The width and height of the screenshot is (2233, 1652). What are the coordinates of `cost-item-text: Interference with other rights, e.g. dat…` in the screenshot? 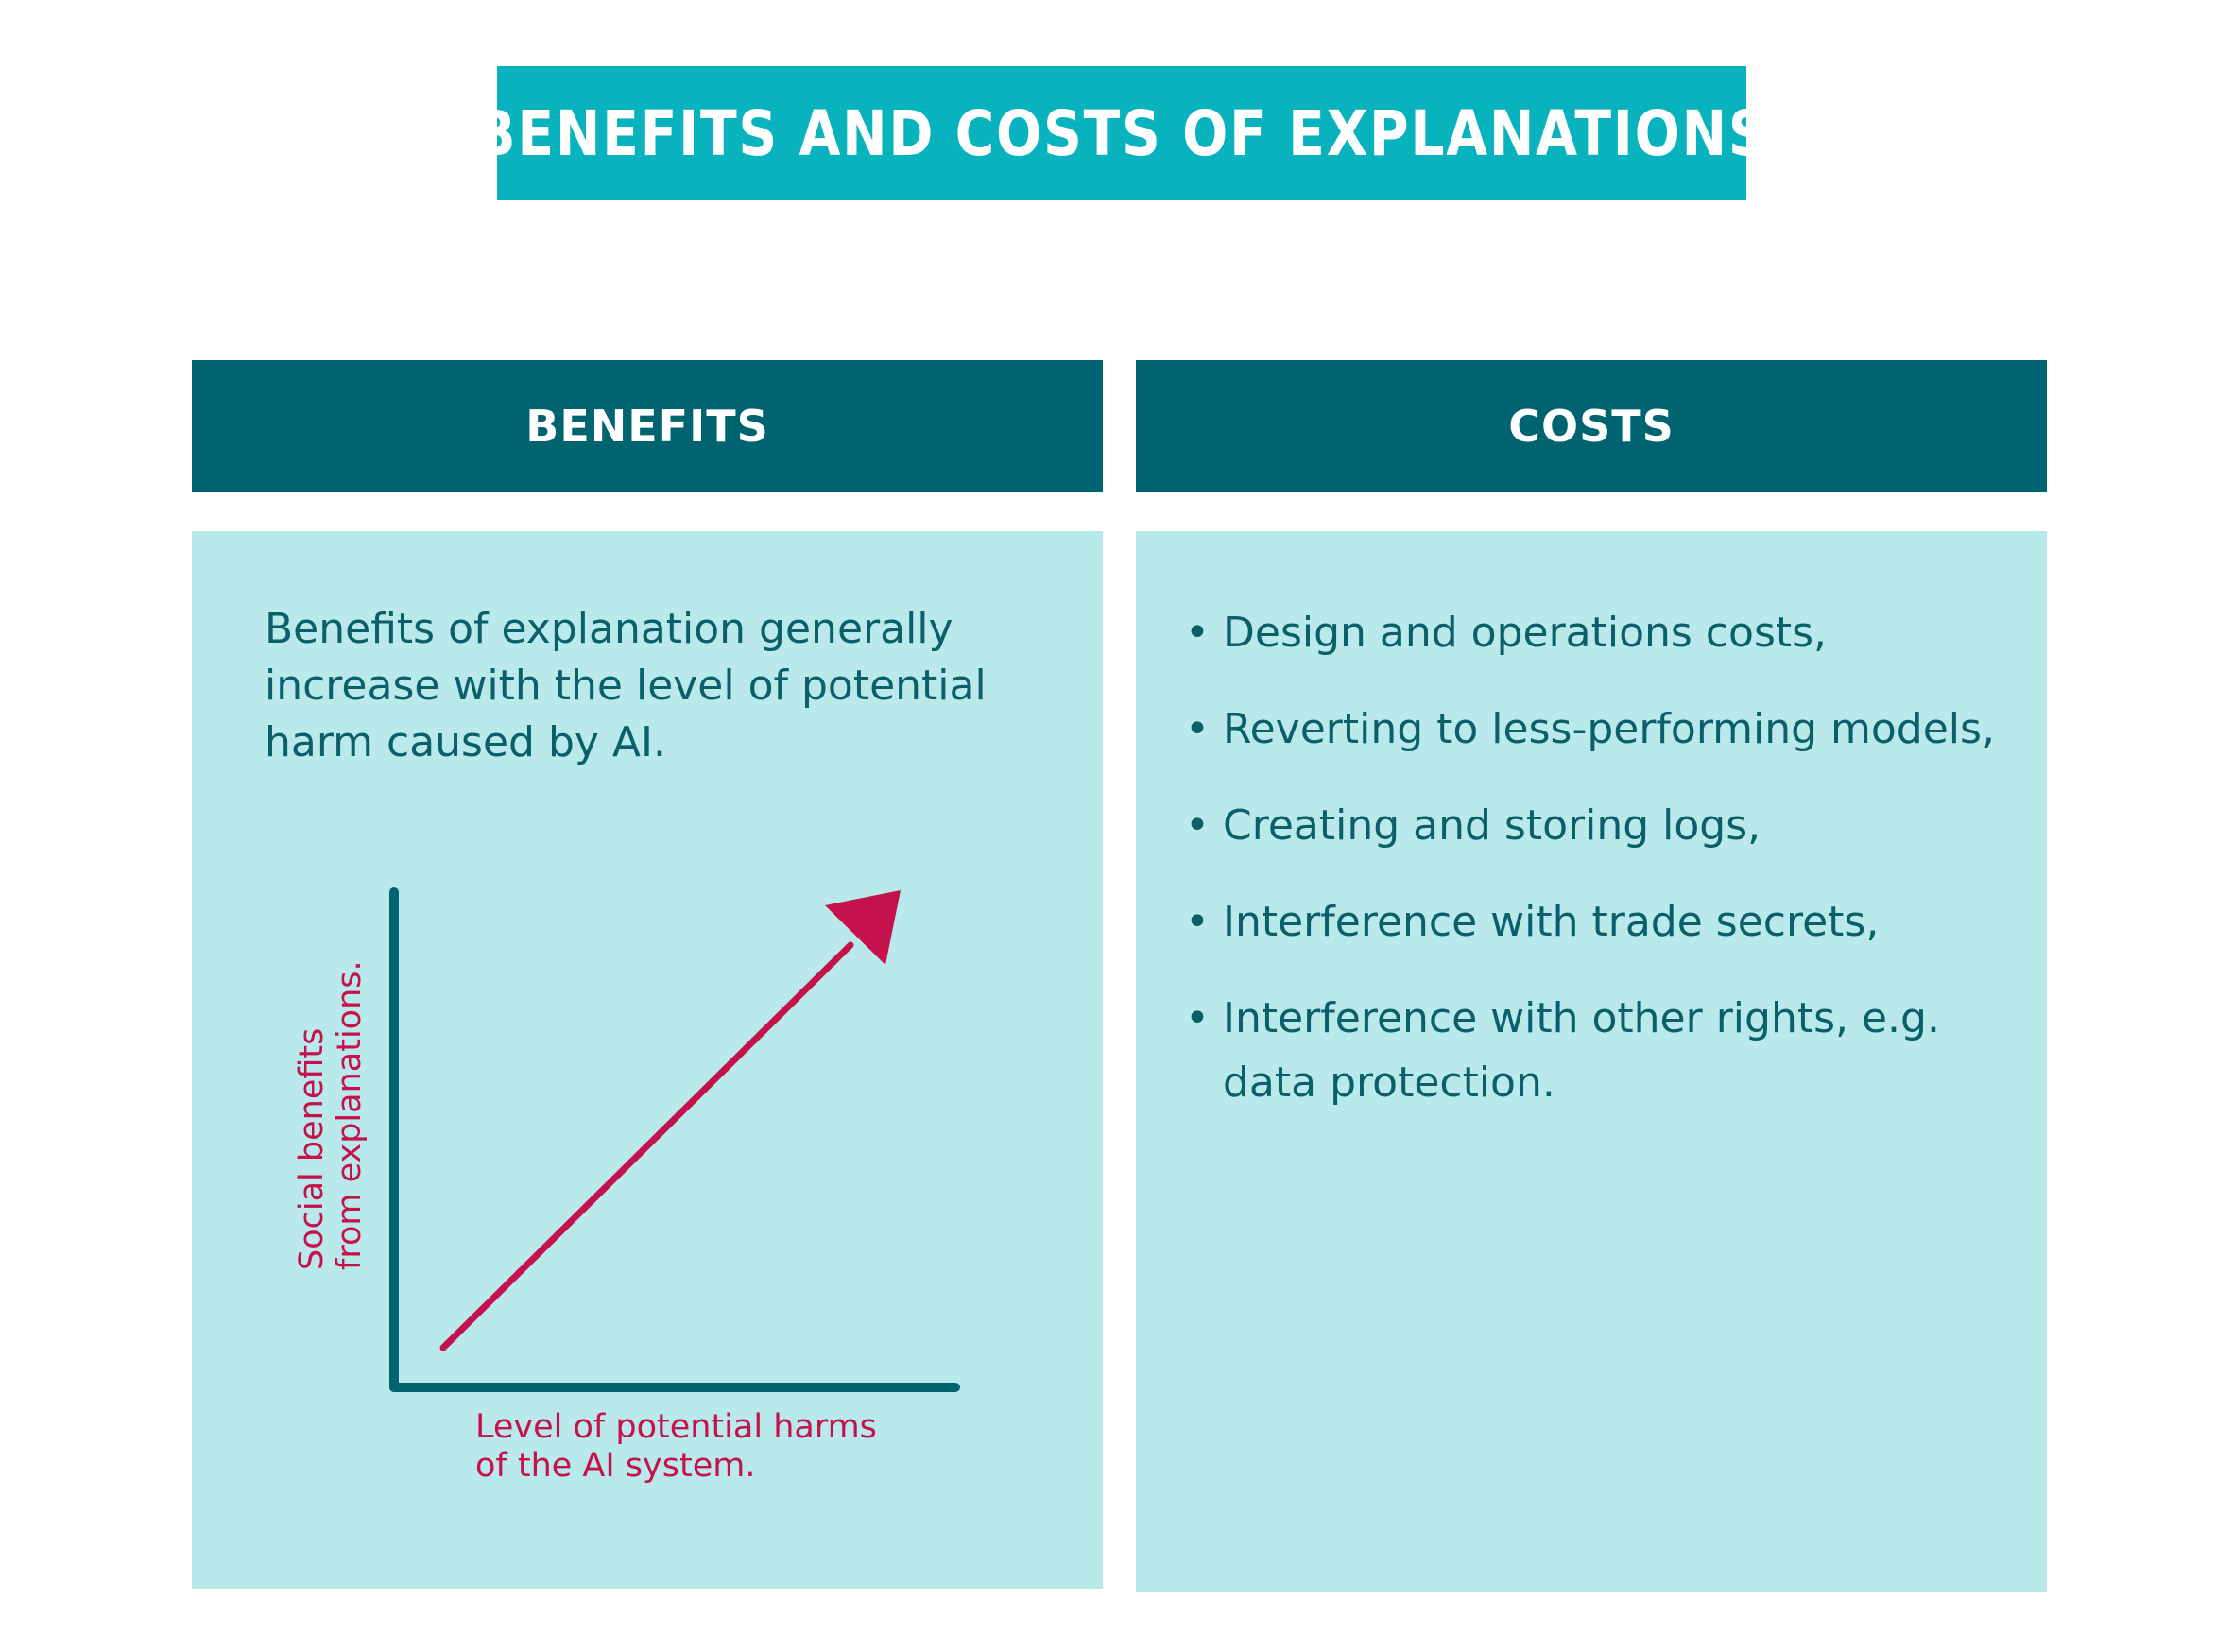 It's located at (1582, 1050).